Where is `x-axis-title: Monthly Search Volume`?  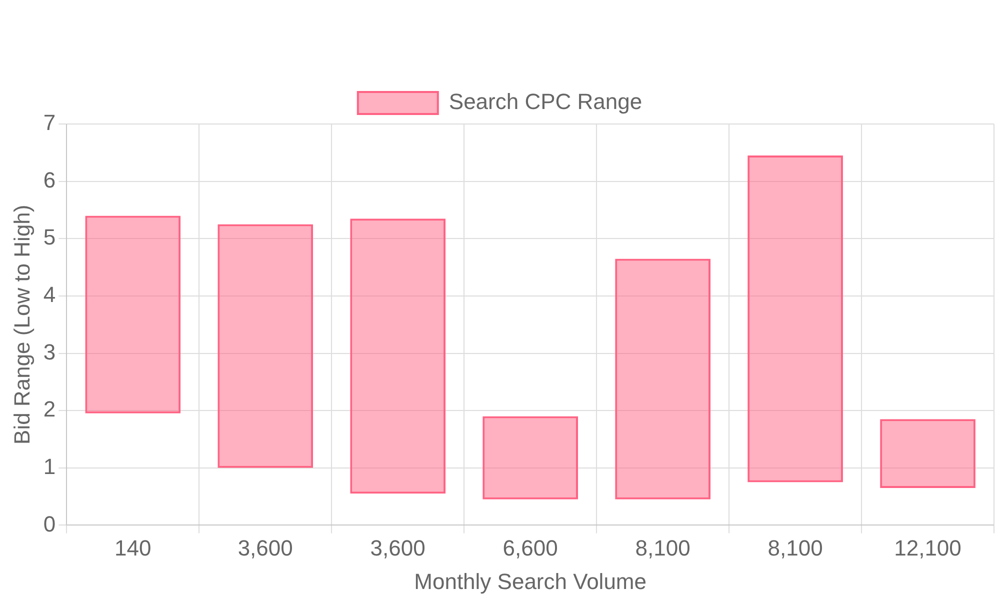
x-axis-title: Monthly Search Volume is located at coordinates (530, 581).